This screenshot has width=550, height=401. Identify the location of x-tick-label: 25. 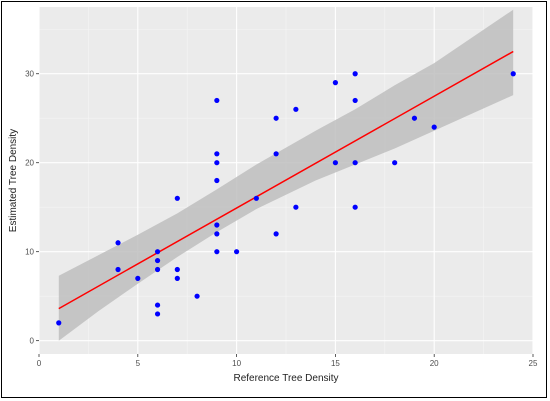
(533, 363).